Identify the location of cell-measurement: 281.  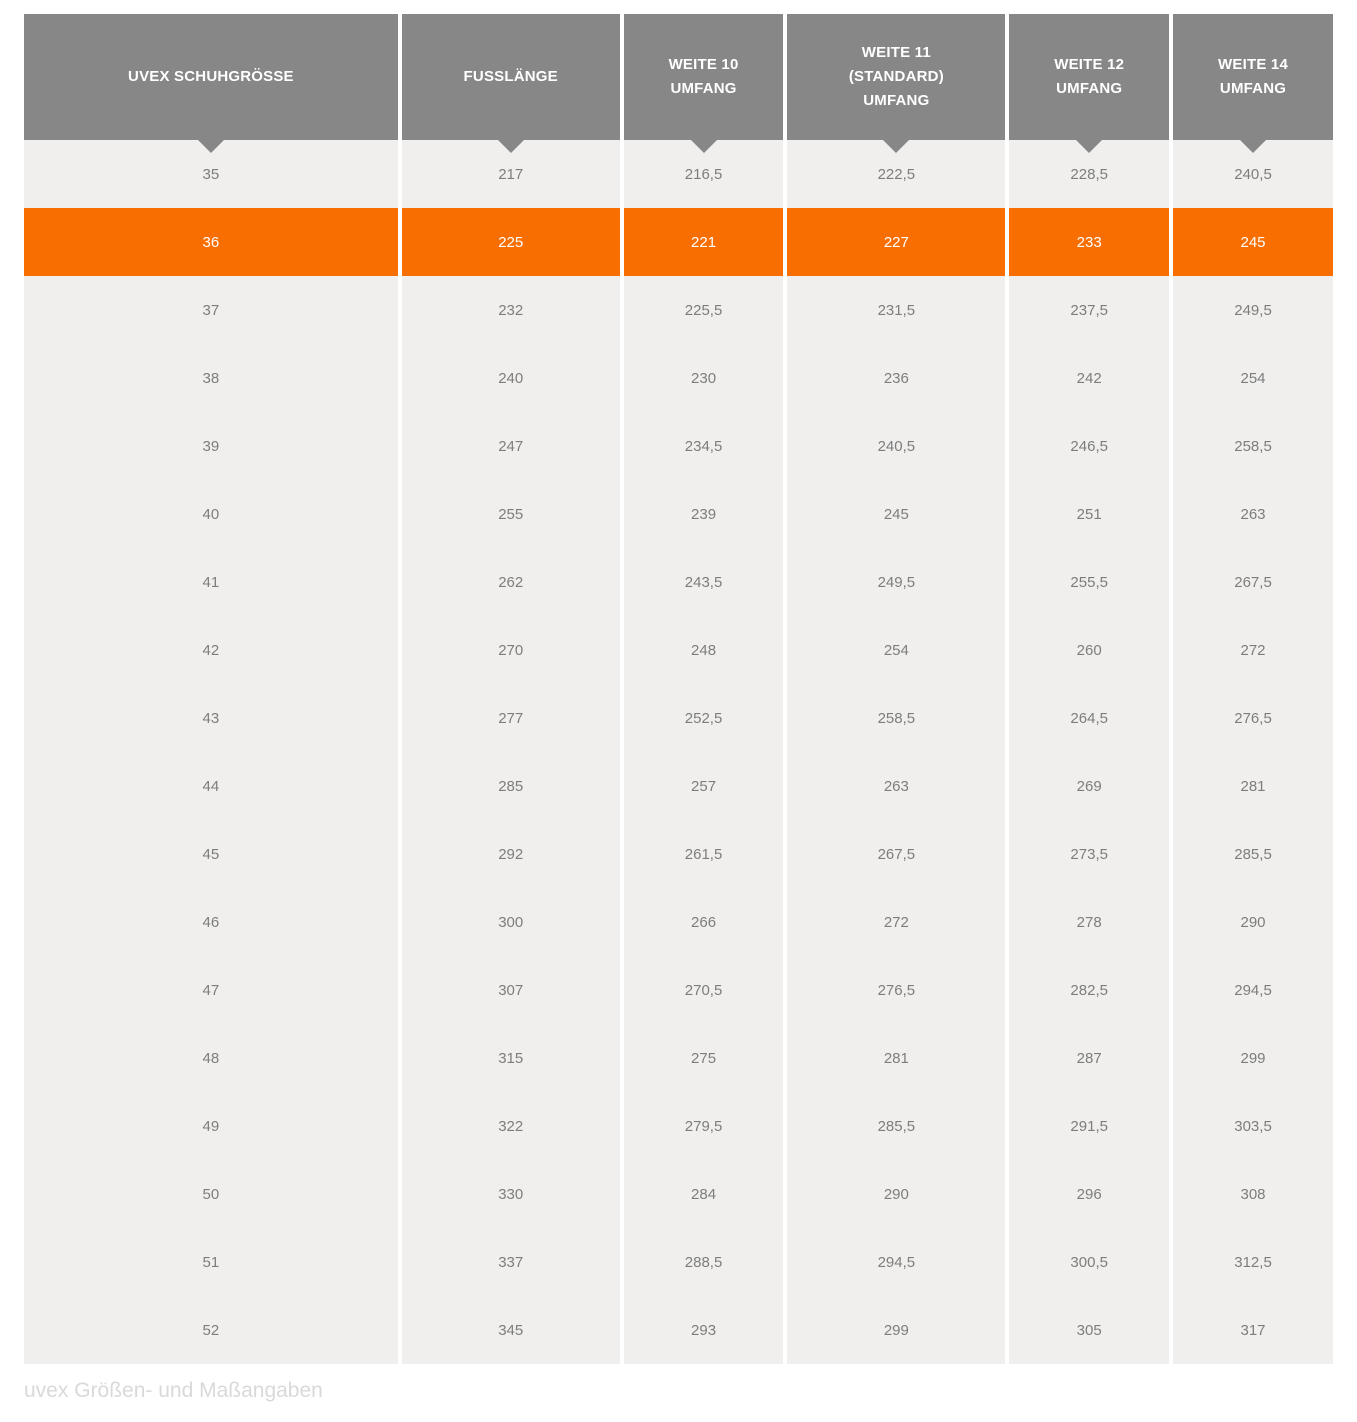
(896, 1058).